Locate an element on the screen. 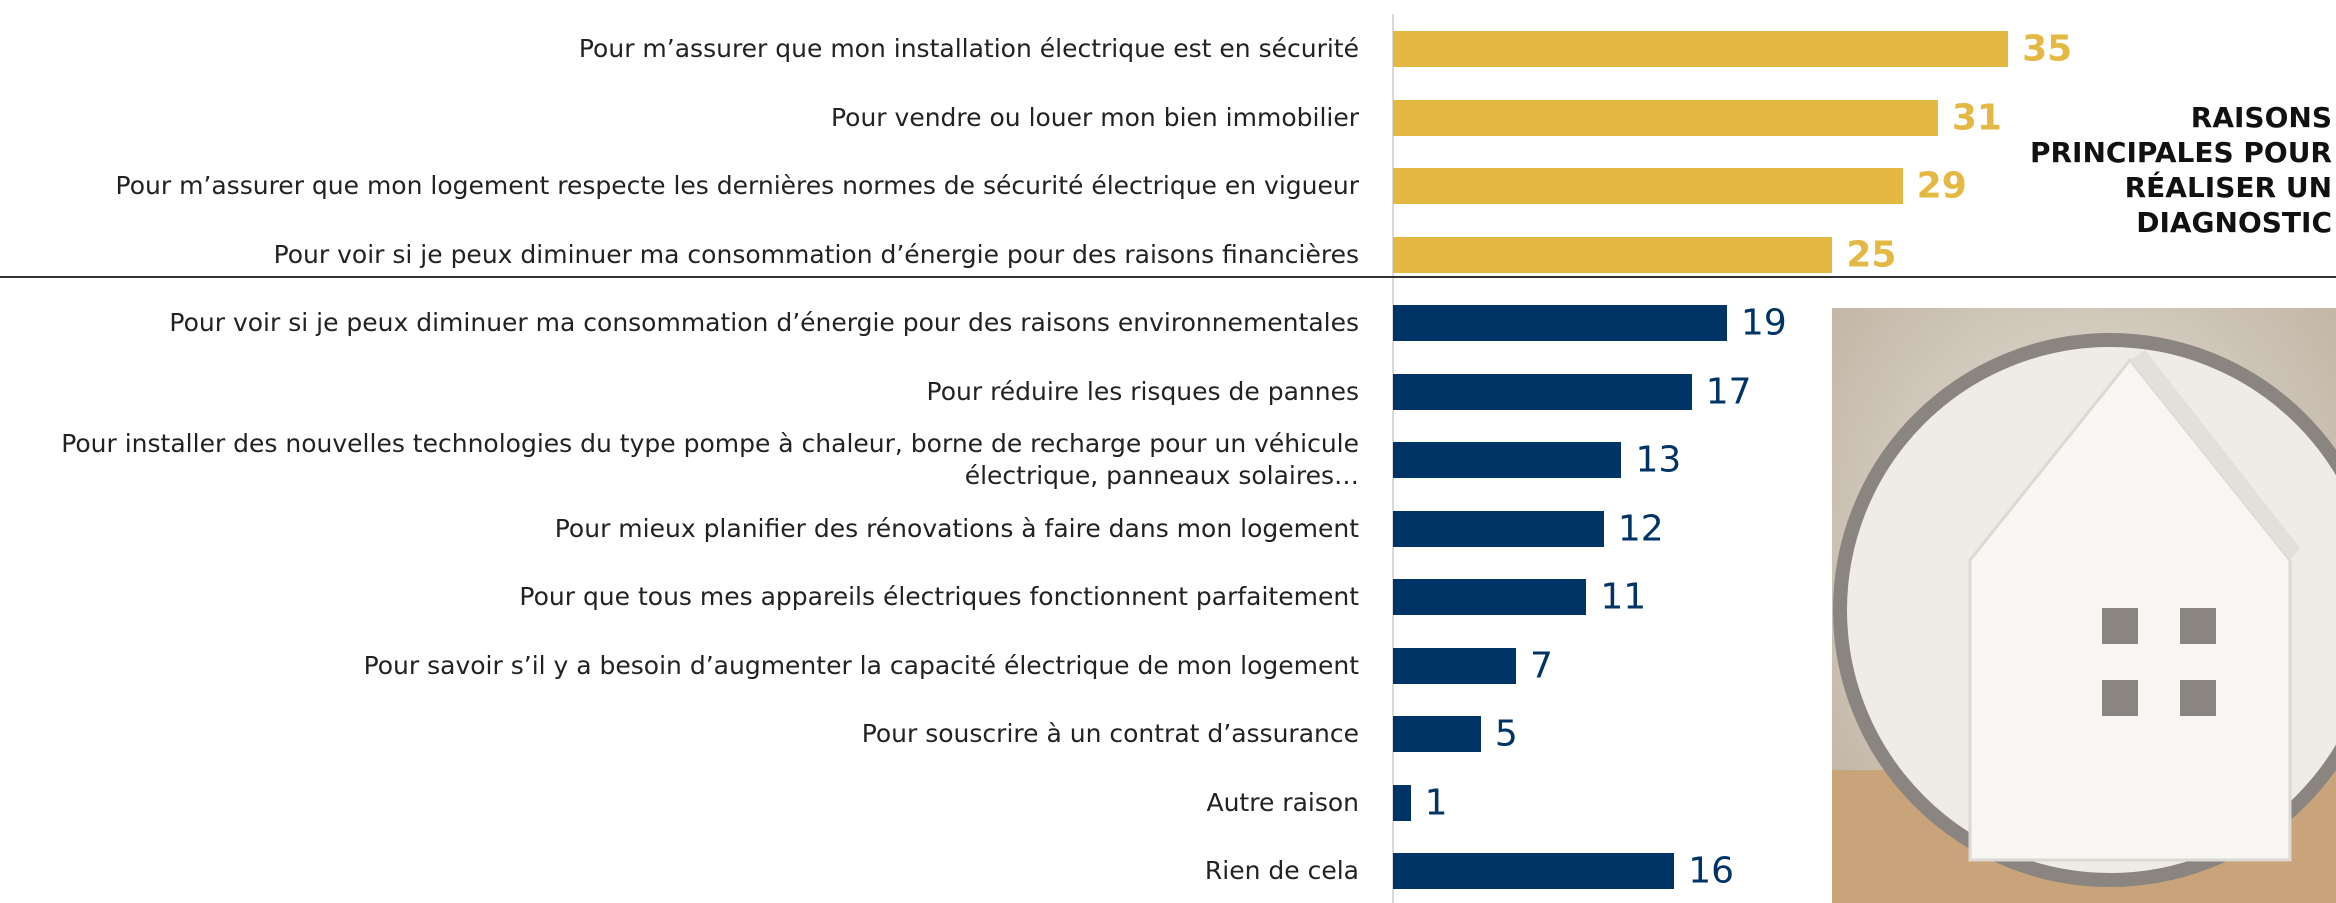 The width and height of the screenshot is (2336, 903). photo is located at coordinates (2084, 605).